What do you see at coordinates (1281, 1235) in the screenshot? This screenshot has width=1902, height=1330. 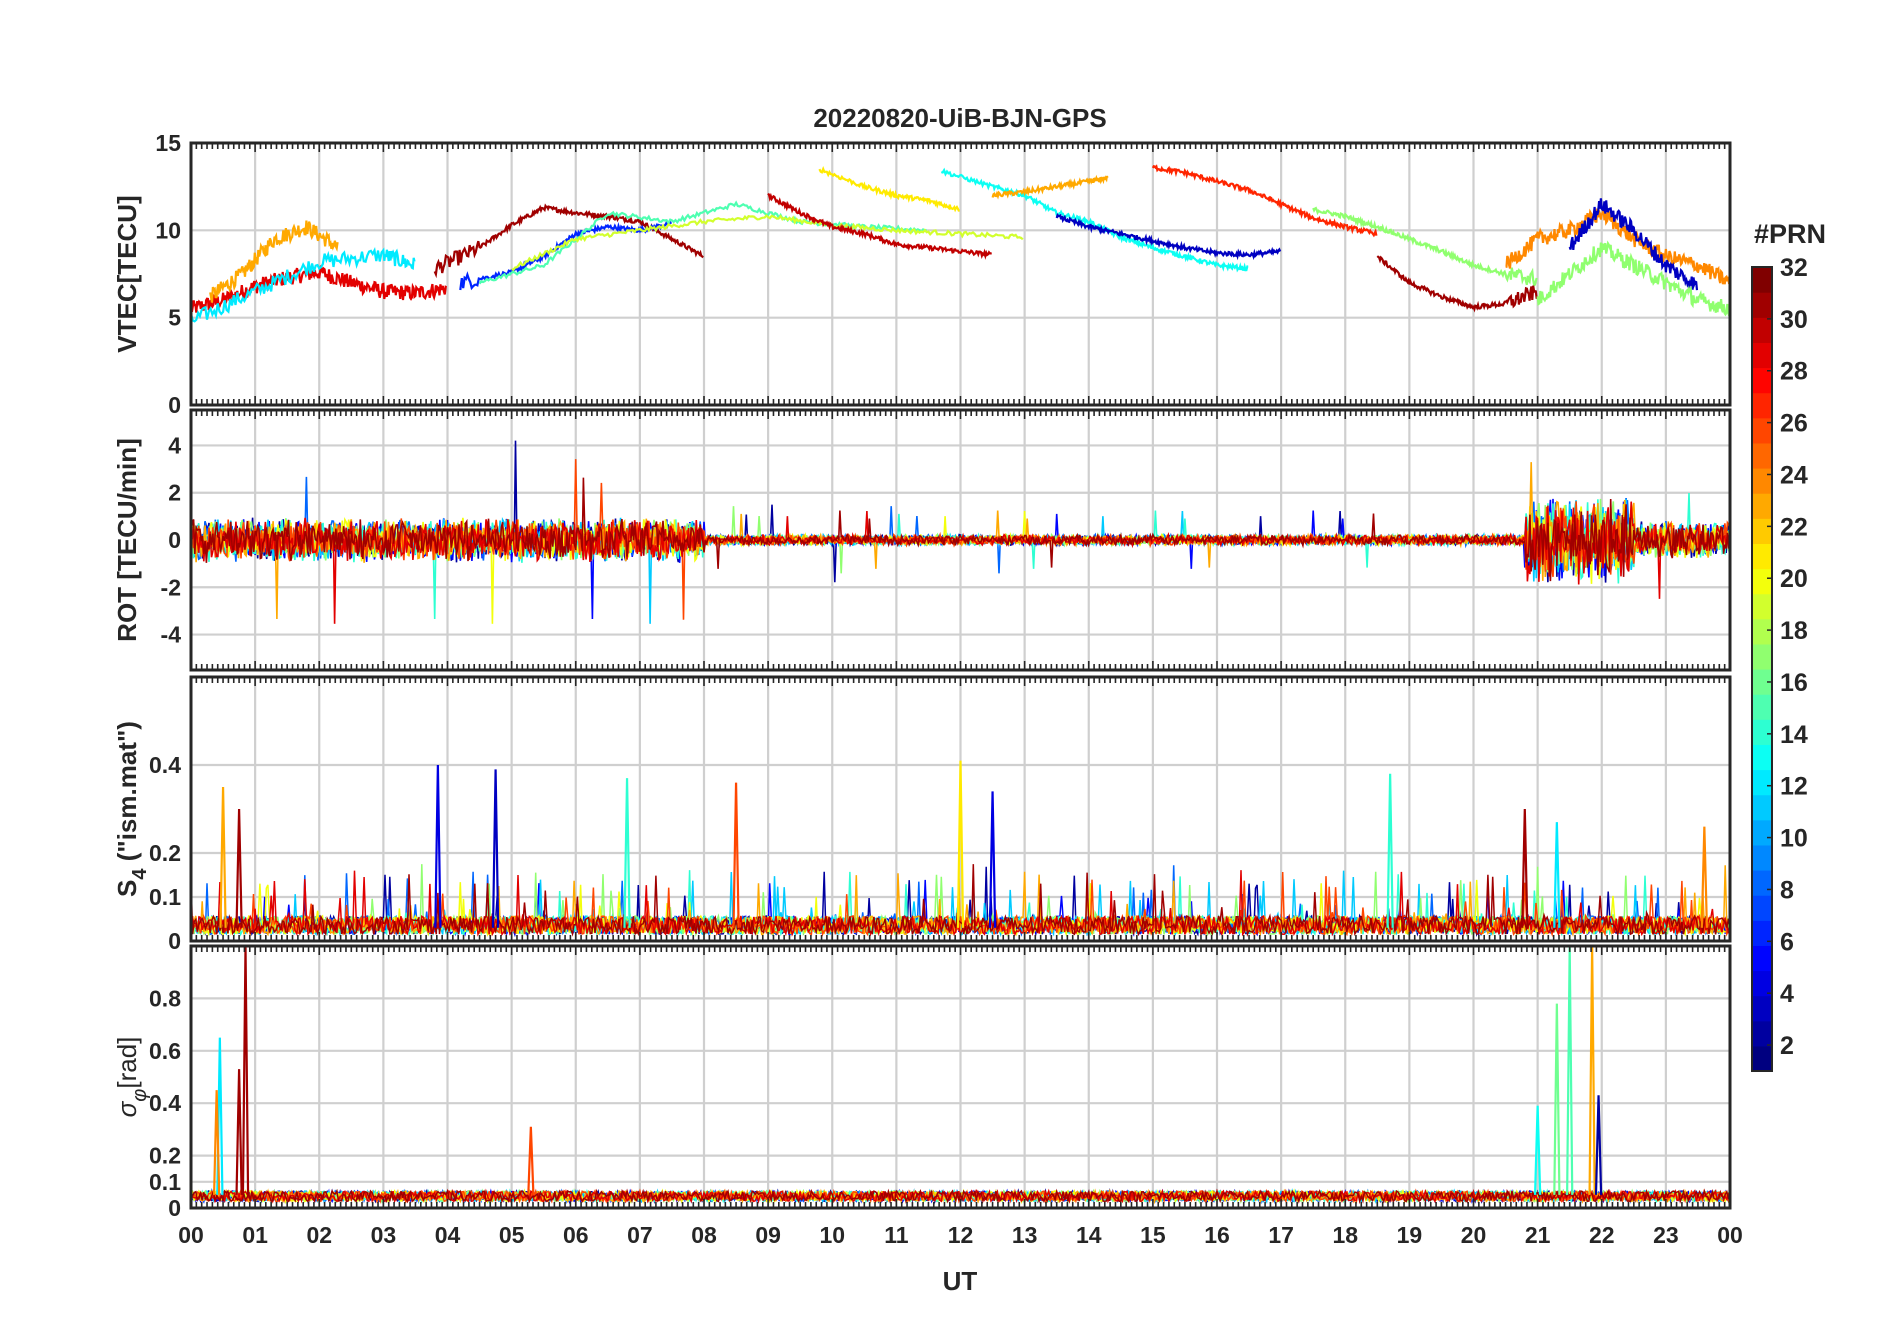 I see `x-tick-label: 17` at bounding box center [1281, 1235].